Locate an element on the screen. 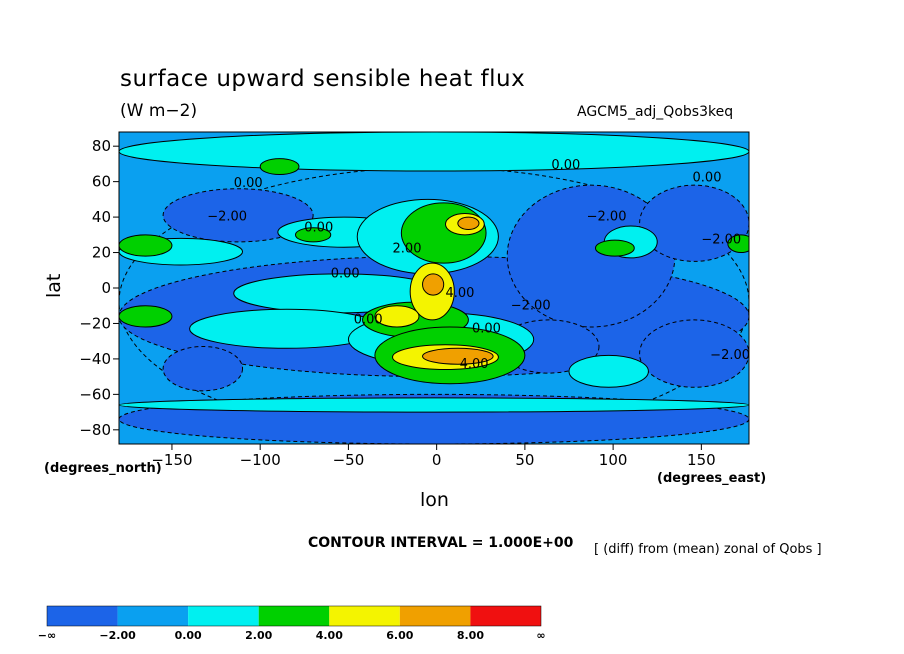  y-tick-label: 20 is located at coordinates (101, 253).